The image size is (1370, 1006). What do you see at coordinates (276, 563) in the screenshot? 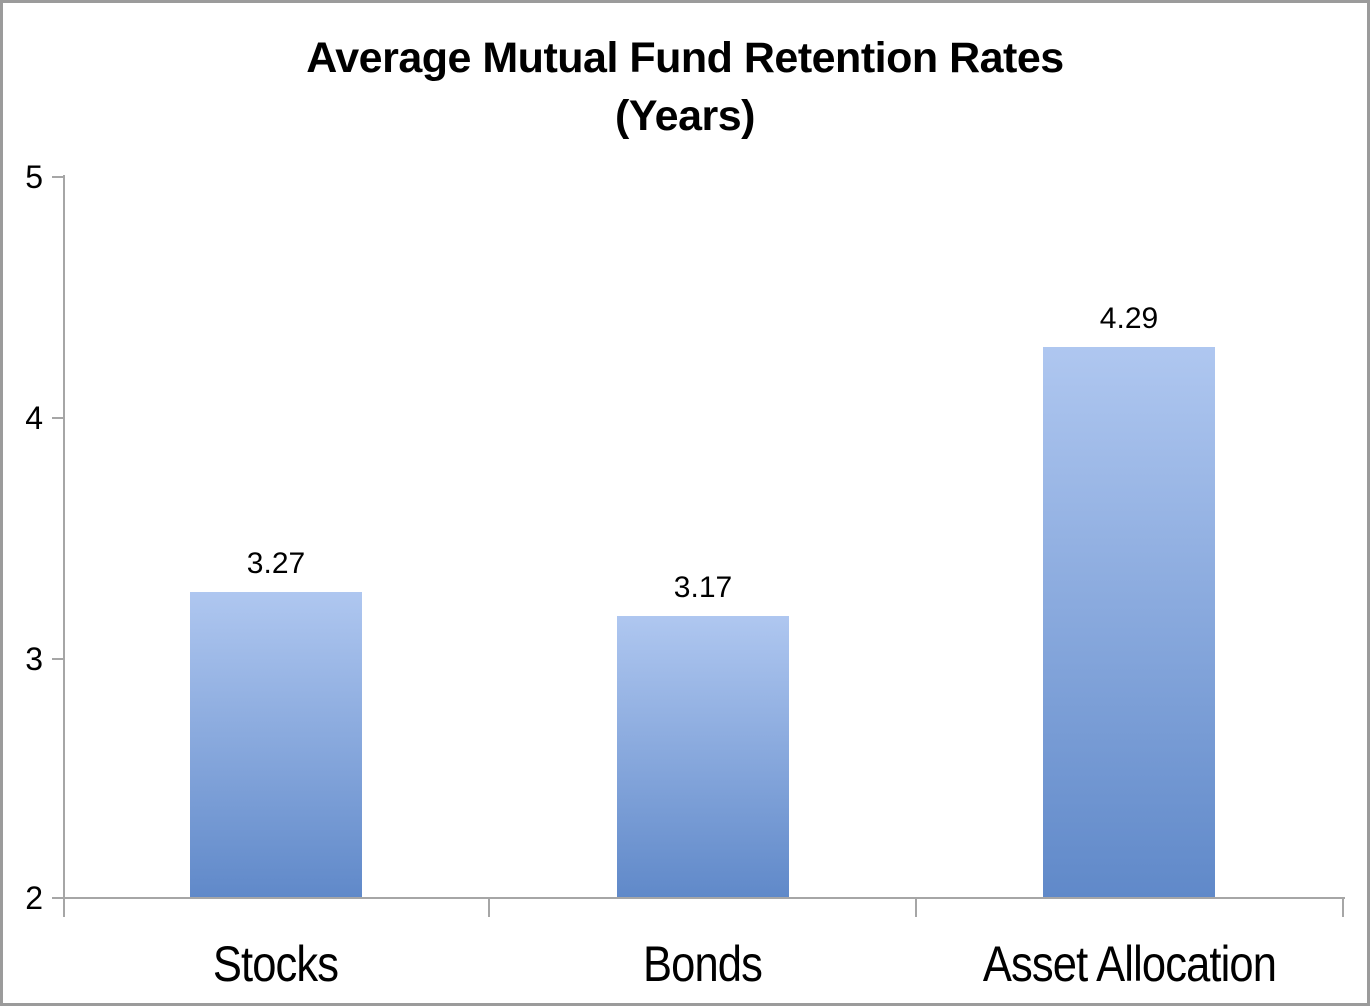
I see `bar-value-label-stocks: 3.27` at bounding box center [276, 563].